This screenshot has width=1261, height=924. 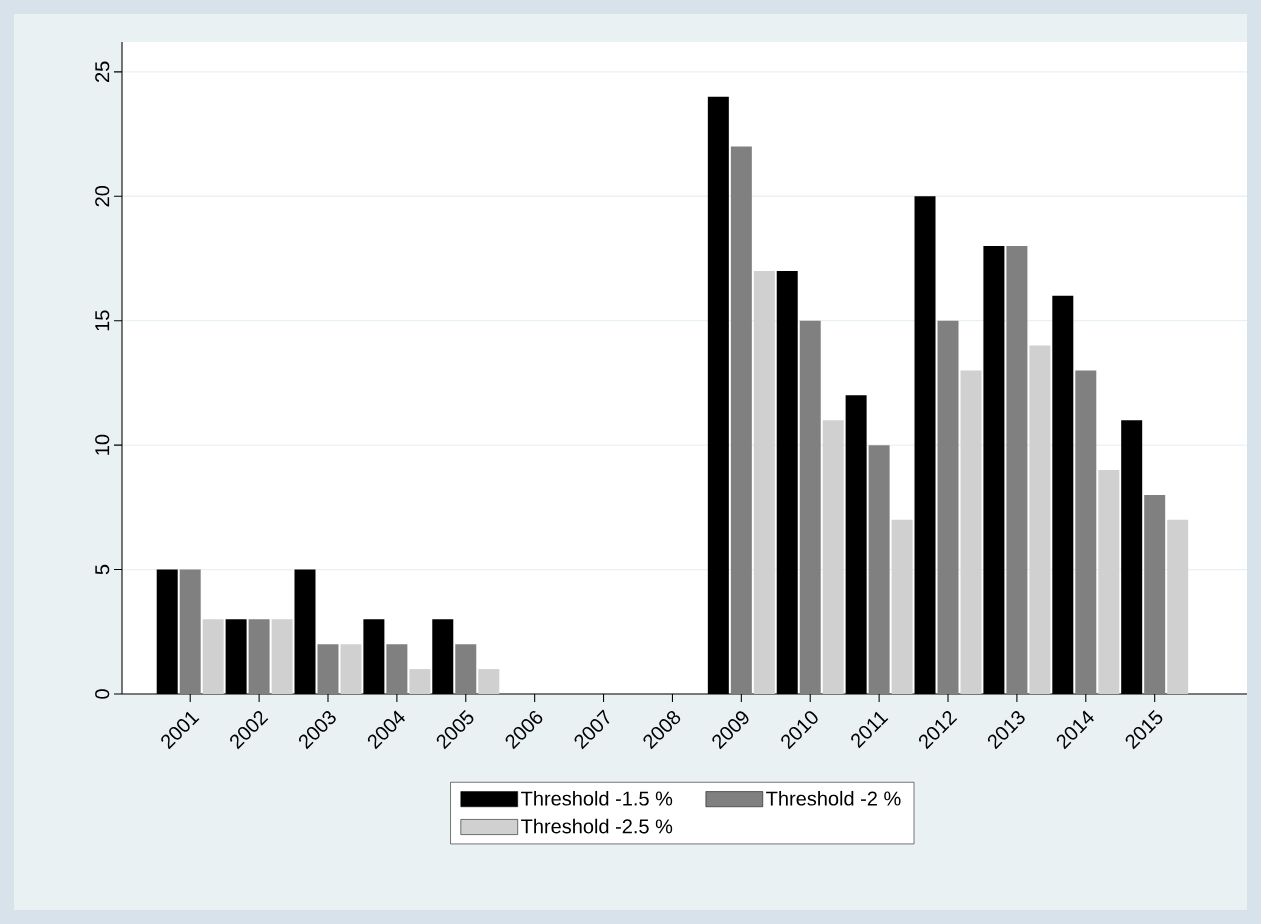 I want to click on y-tick-label: 15, so click(x=102, y=320).